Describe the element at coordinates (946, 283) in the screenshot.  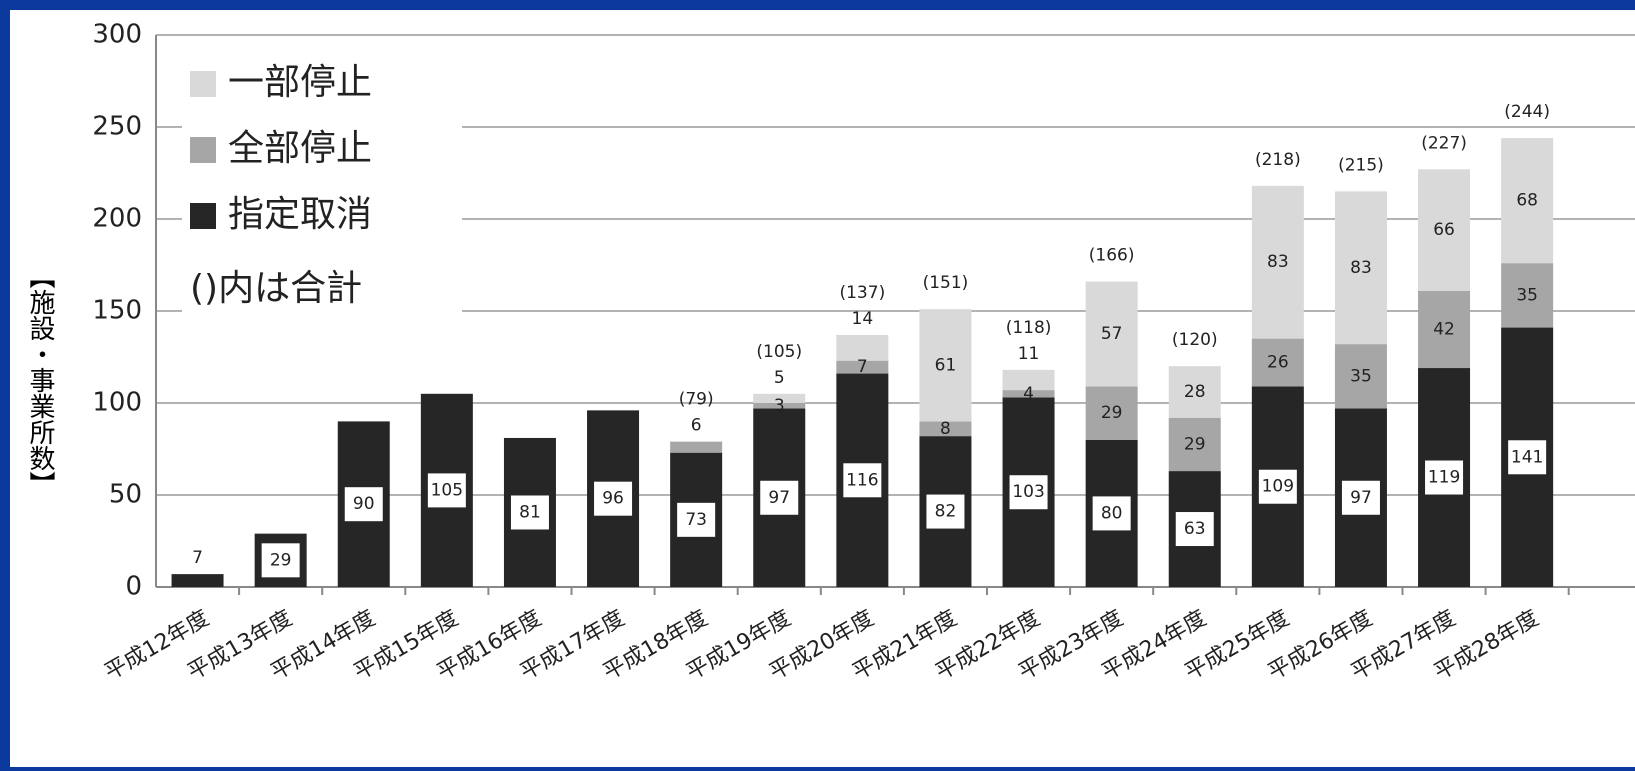
I see `total-label: (151)` at that location.